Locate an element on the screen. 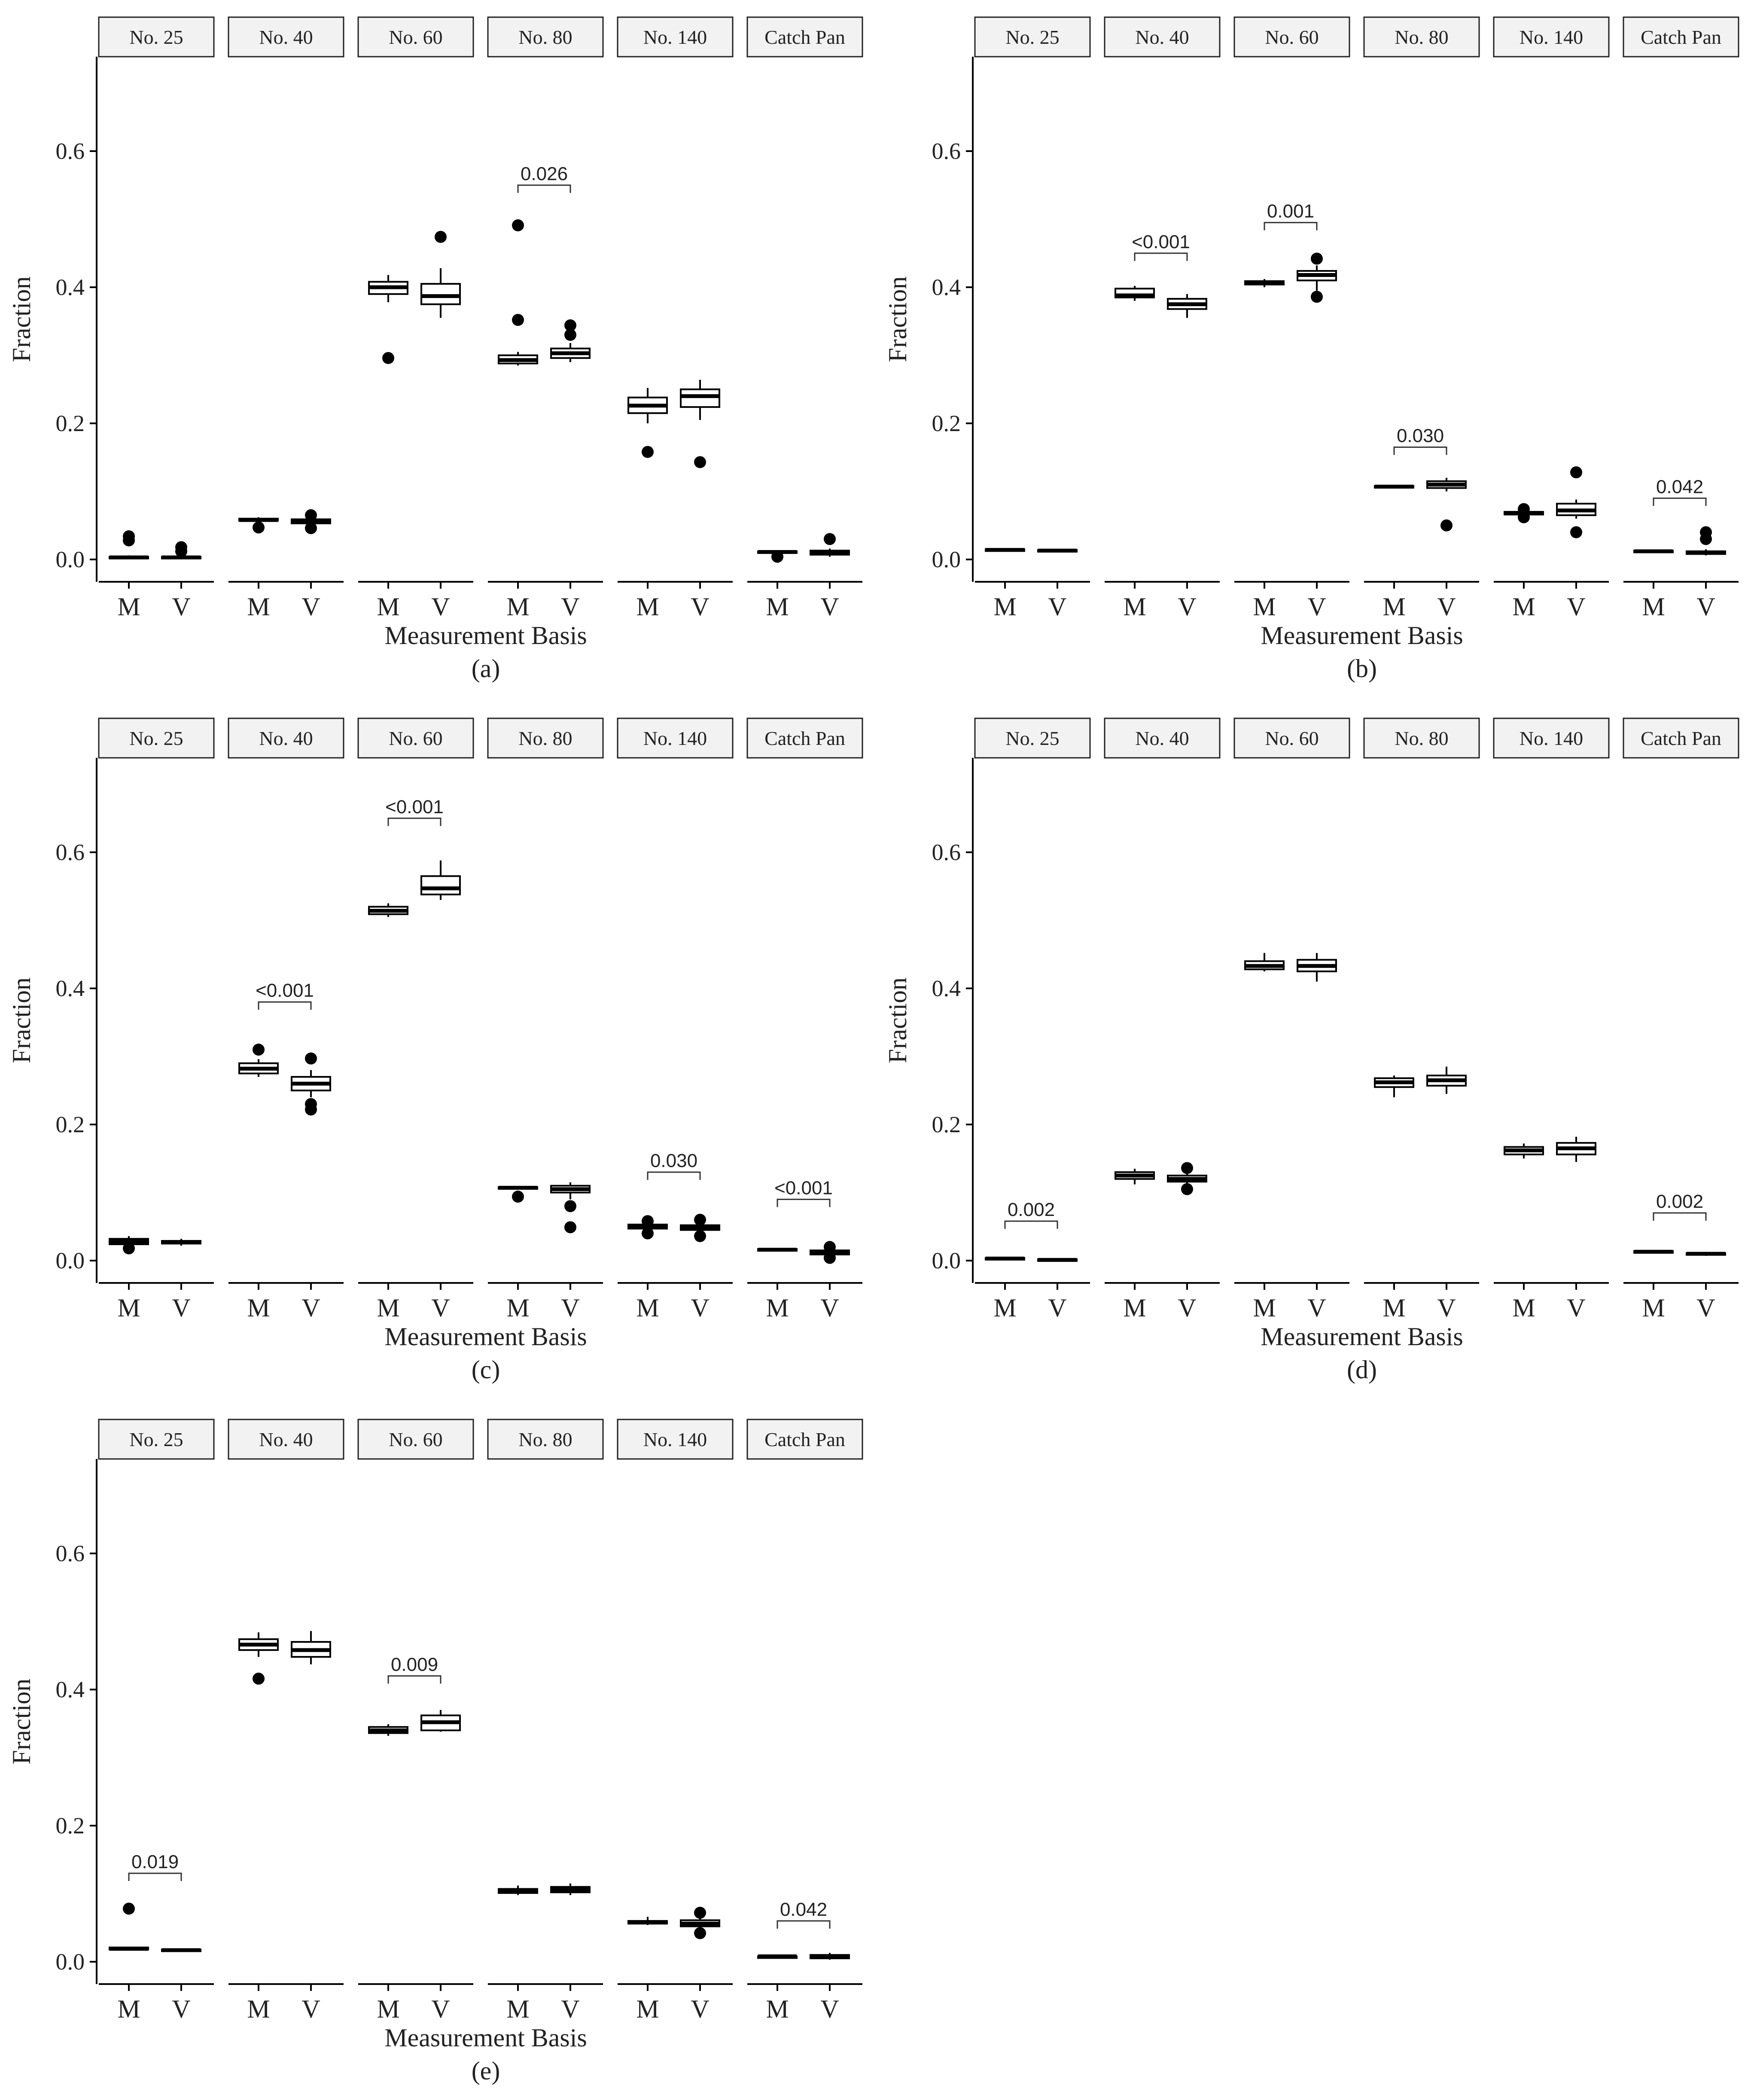 The height and width of the screenshot is (2100, 1751). box-iqr is located at coordinates (440, 294).